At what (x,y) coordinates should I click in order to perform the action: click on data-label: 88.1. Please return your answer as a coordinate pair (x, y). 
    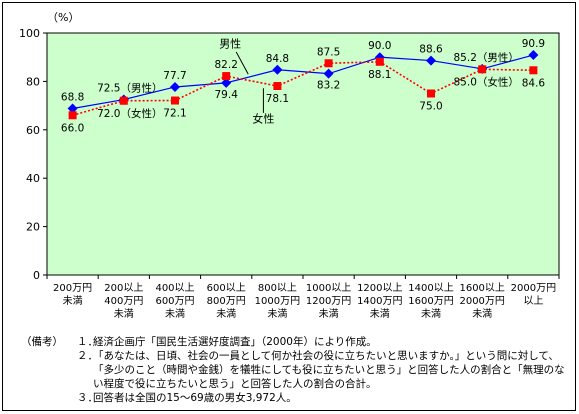
    Looking at the image, I should click on (379, 75).